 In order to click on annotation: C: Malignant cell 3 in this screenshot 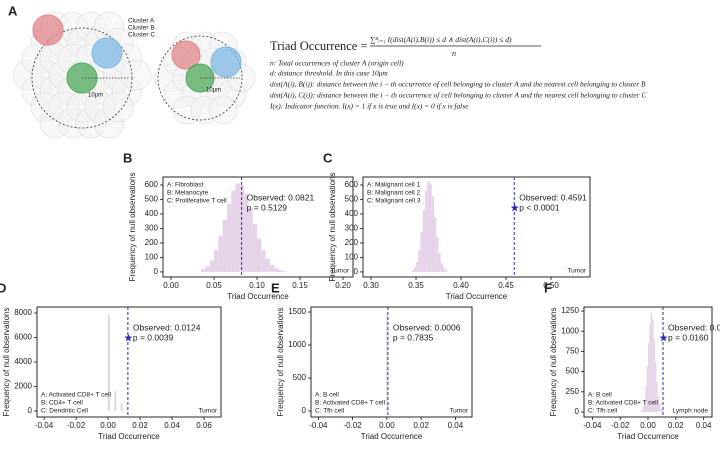, I will do `click(394, 201)`.